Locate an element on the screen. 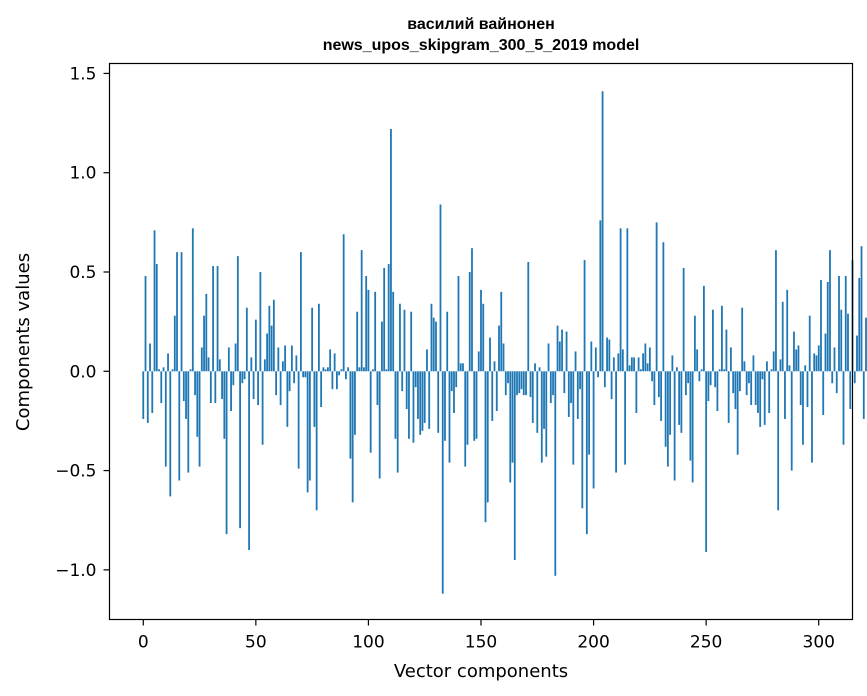 This screenshot has height=696, width=867. x-axis-ticks: 0 50 100 150 200 250 300 is located at coordinates (486, 636).